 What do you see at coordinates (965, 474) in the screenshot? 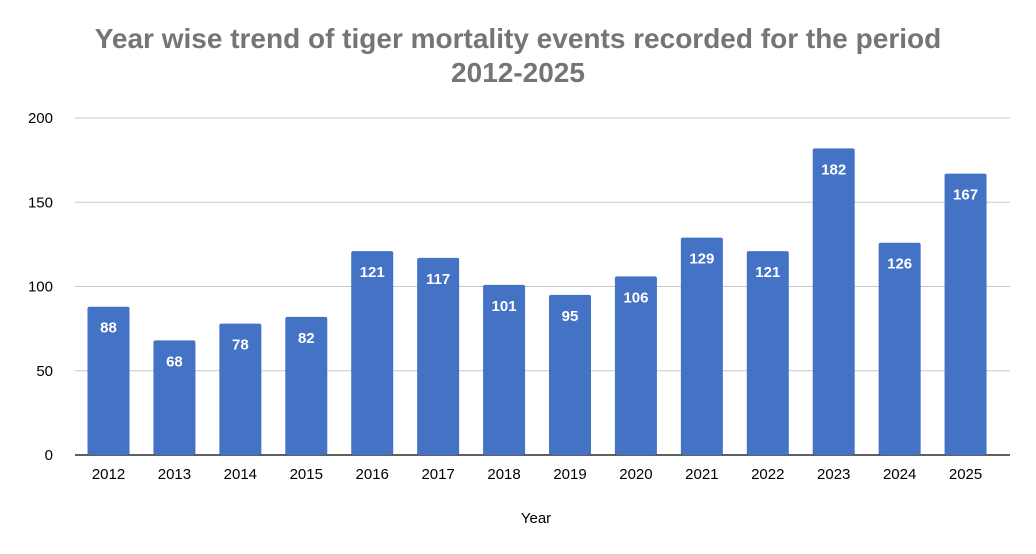
I see `x-tick-label: 2025` at bounding box center [965, 474].